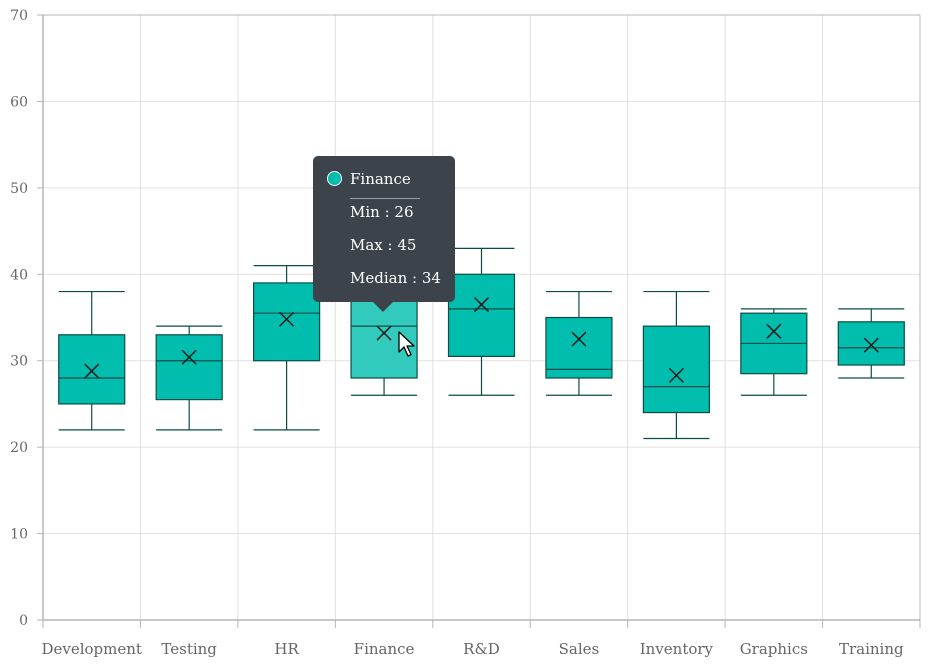  What do you see at coordinates (774, 352) in the screenshot?
I see `box-graphics` at bounding box center [774, 352].